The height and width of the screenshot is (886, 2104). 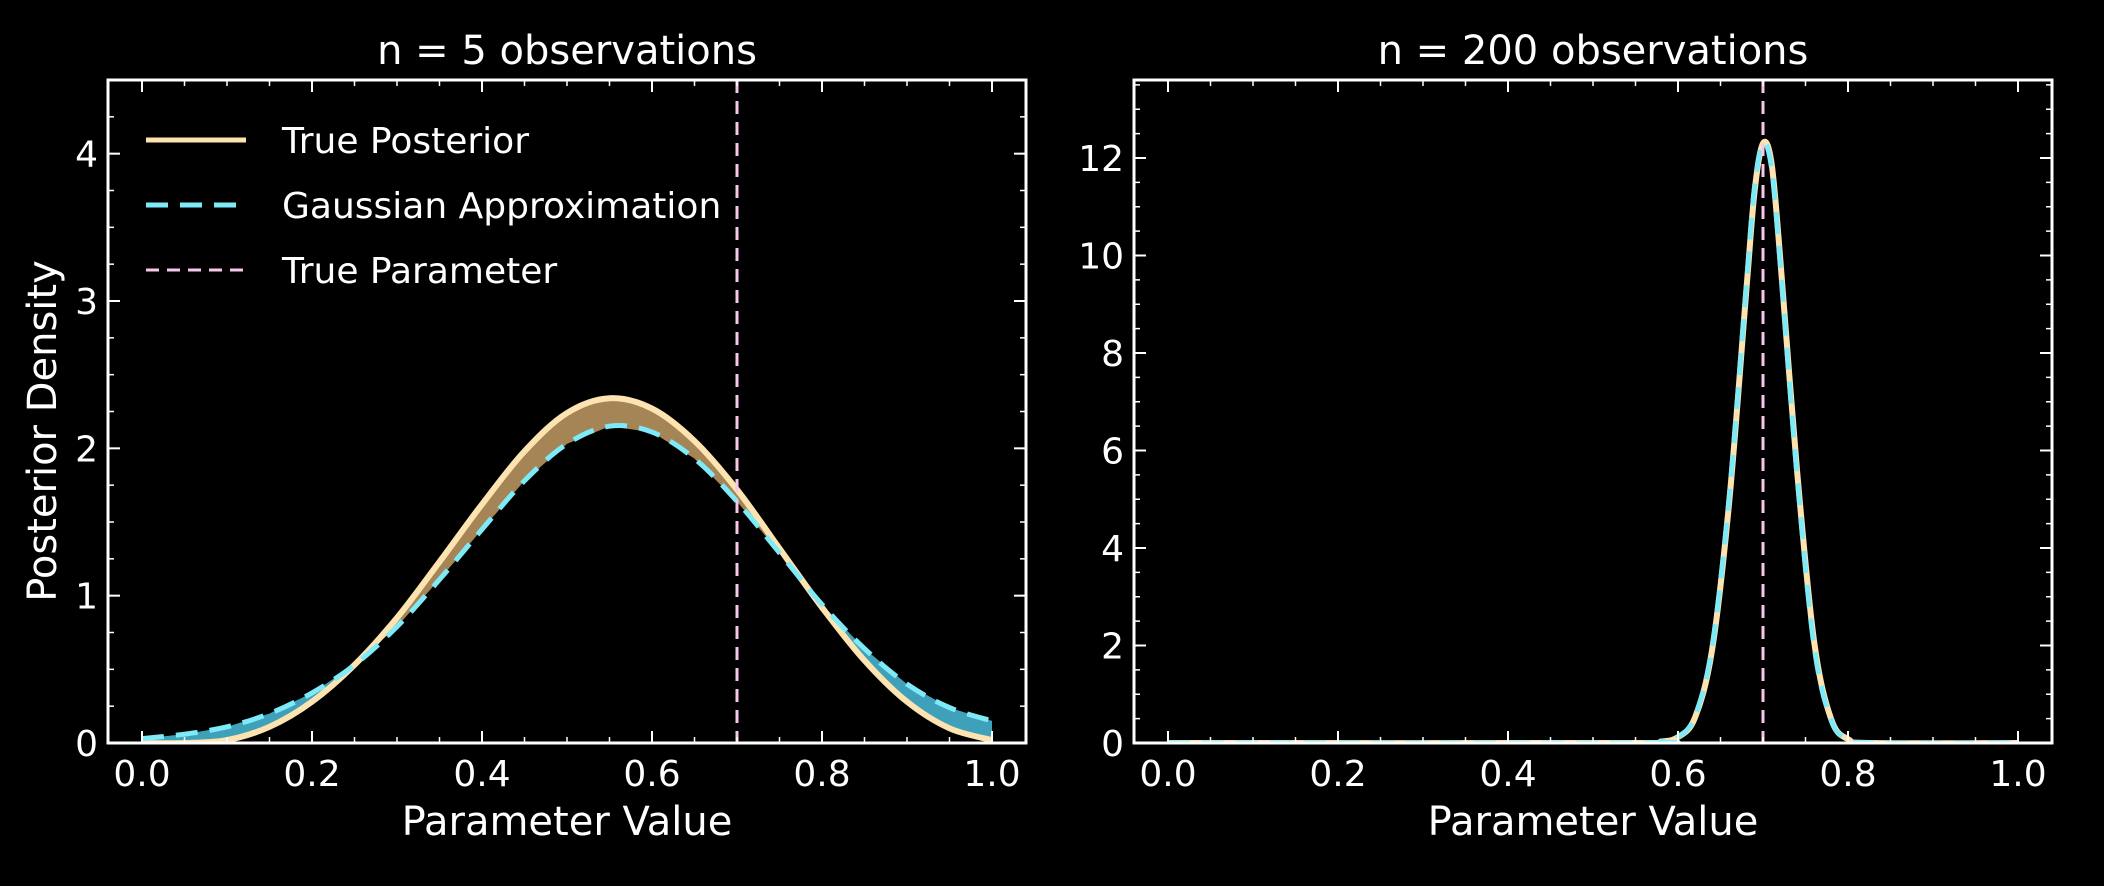 What do you see at coordinates (1101, 159) in the screenshot?
I see `right-y-tick-label: 12` at bounding box center [1101, 159].